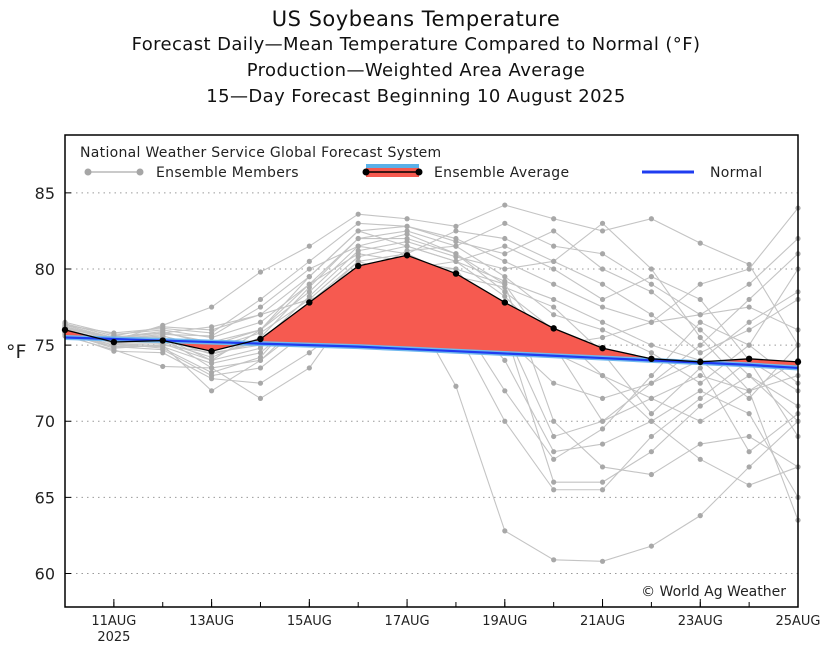 This screenshot has height=653, width=832. What do you see at coordinates (45, 497) in the screenshot?
I see `y-tick-label: 65` at bounding box center [45, 497].